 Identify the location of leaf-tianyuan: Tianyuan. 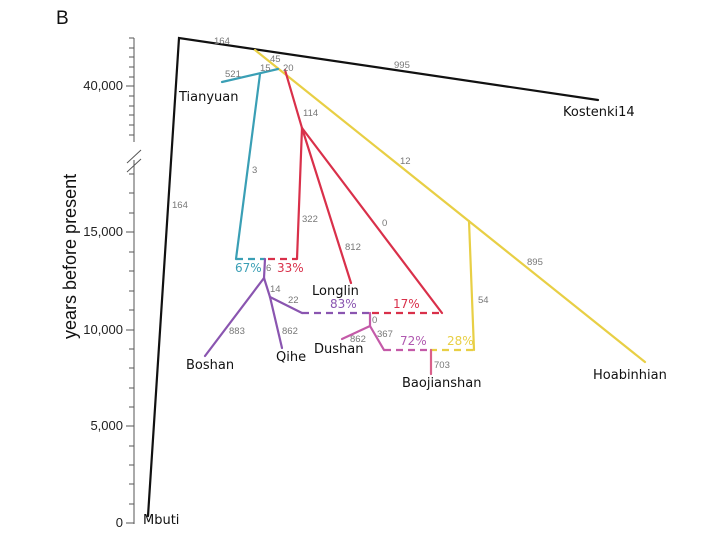
(208, 97).